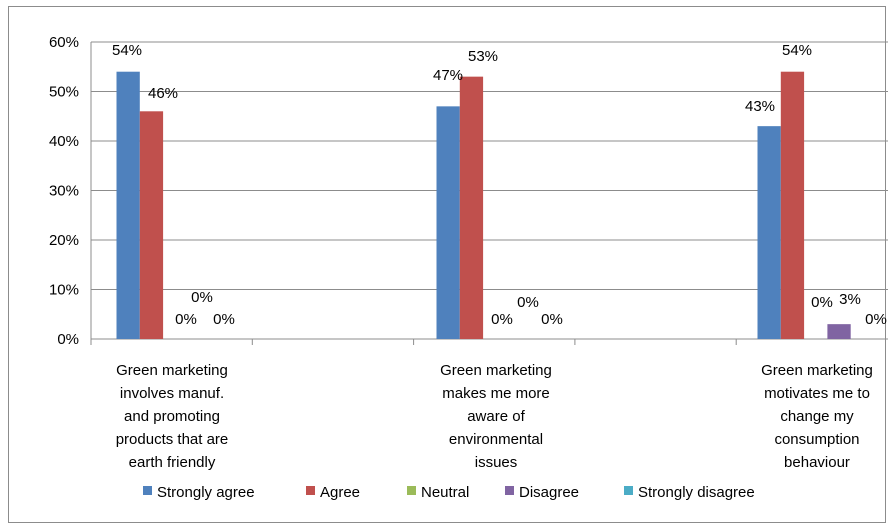  I want to click on y-tick-label: 50%, so click(64, 92).